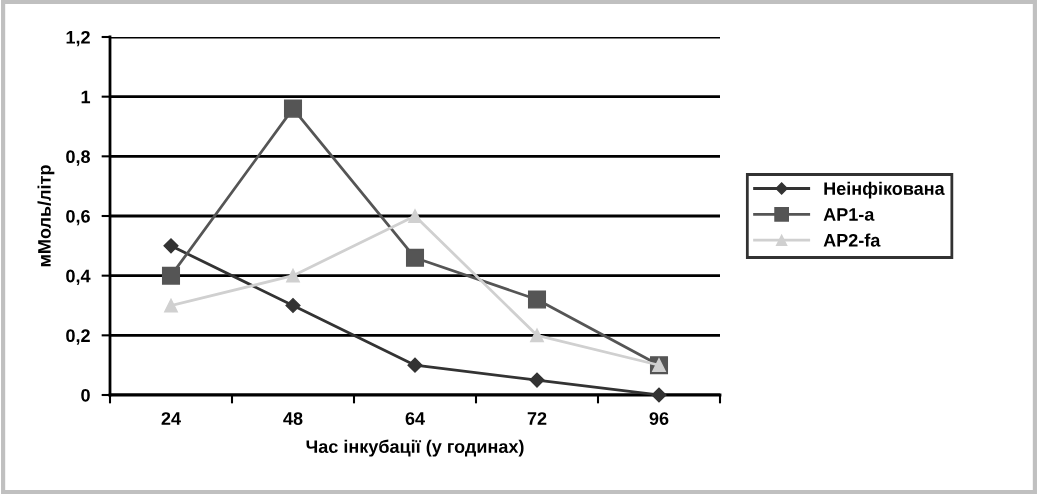  I want to click on legend-label: Неінфікована, so click(884, 190).